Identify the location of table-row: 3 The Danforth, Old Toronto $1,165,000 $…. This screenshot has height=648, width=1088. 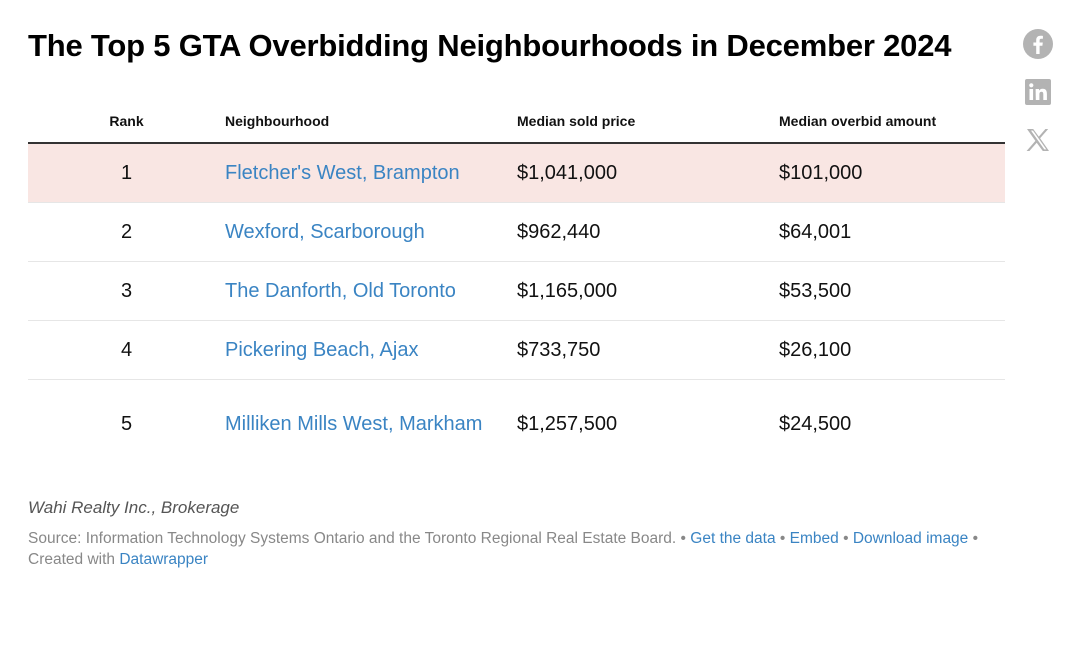
(516, 291).